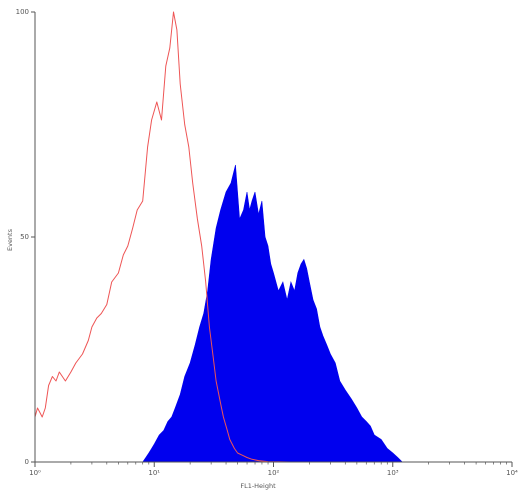 This screenshot has width=520, height=499. Describe the element at coordinates (274, 473) in the screenshot. I see `x-tick-label: 10²` at that location.